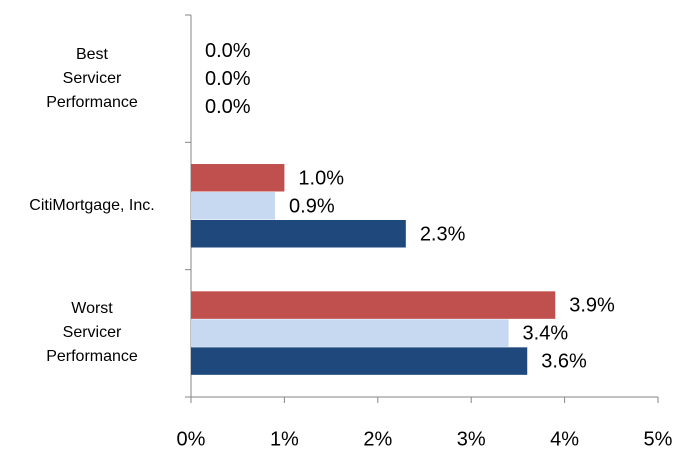 The height and width of the screenshot is (451, 679). I want to click on value-label: 0.9%, so click(312, 206).